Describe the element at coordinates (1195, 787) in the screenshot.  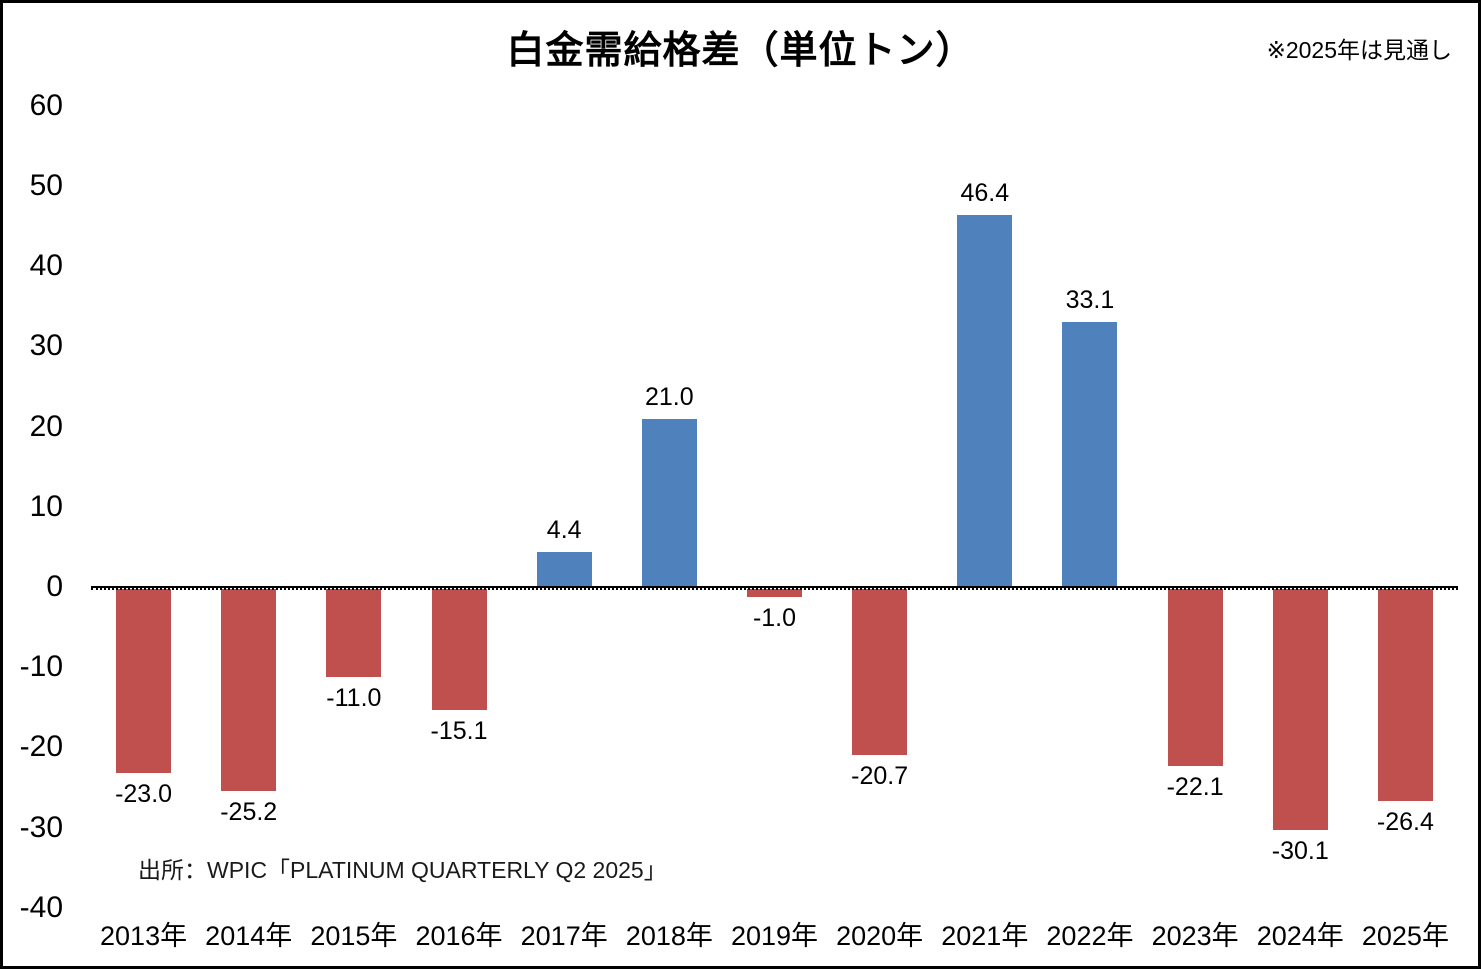
I see `bar-value-label: -22.1` at that location.